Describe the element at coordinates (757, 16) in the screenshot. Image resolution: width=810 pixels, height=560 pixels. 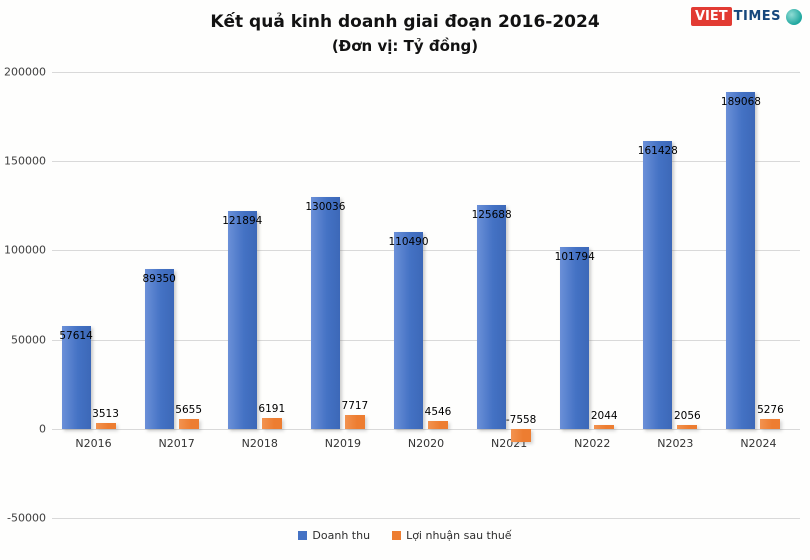
I see `logo-times-text: TIMES` at that location.